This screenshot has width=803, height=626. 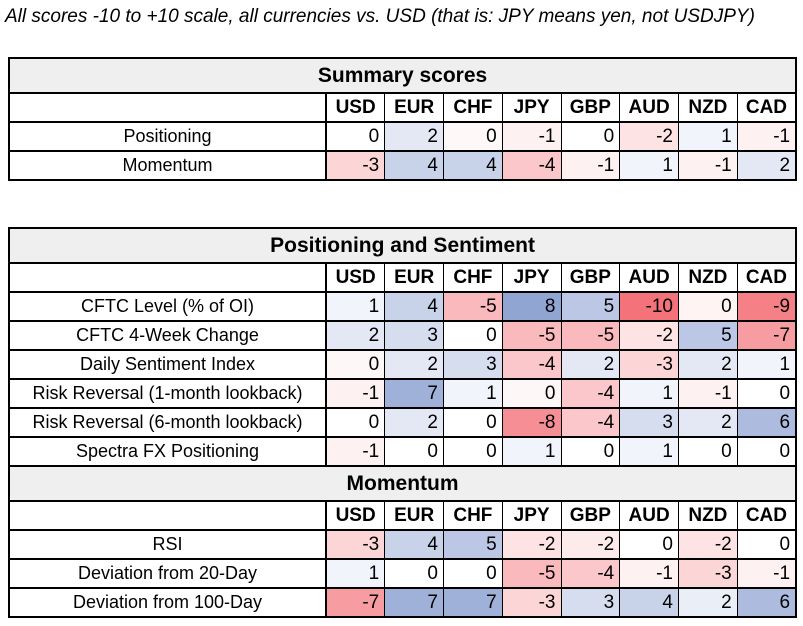 I want to click on score-cell-daily-sentiment-index-usd: 0, so click(x=355, y=364).